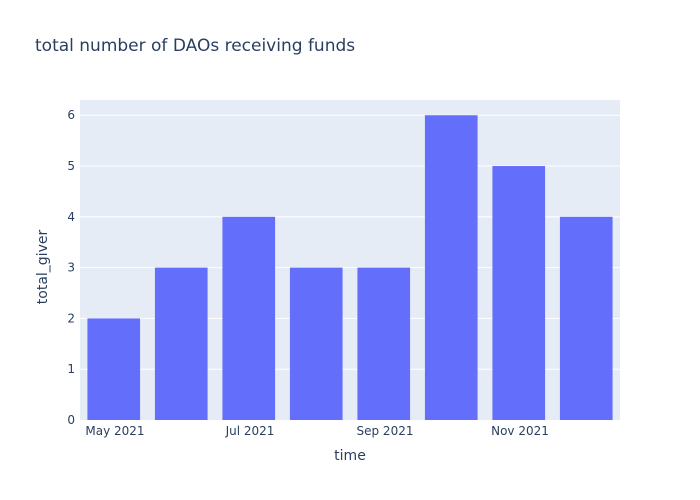 Image resolution: width=700 pixels, height=500 pixels. What do you see at coordinates (71, 166) in the screenshot?
I see `y-tick-label: 5` at bounding box center [71, 166].